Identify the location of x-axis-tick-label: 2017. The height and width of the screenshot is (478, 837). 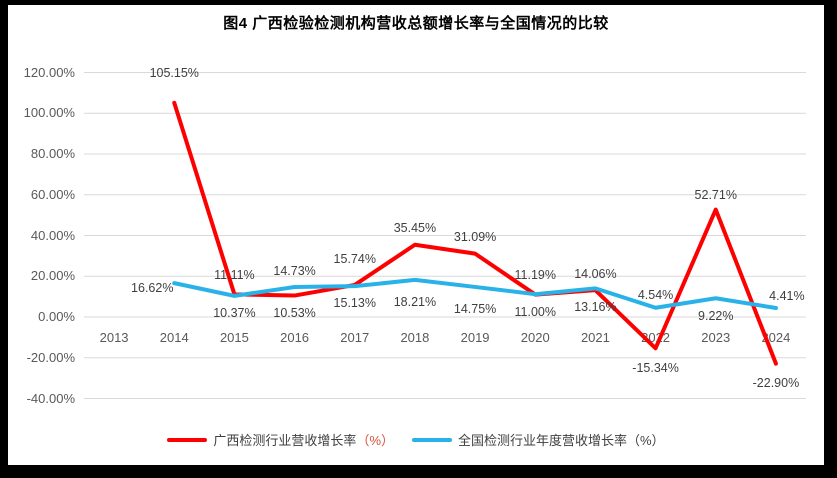
(355, 337).